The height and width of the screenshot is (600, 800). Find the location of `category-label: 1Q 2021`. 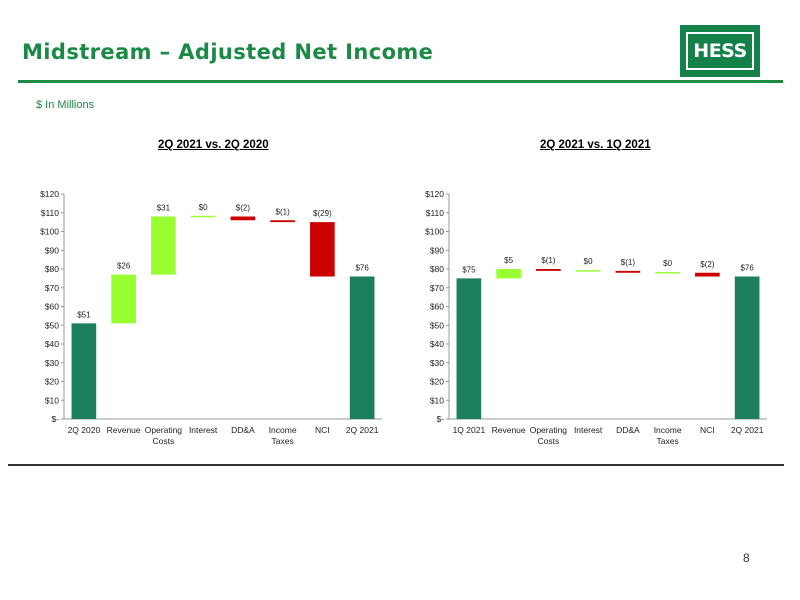

category-label: 1Q 2021 is located at coordinates (469, 430).